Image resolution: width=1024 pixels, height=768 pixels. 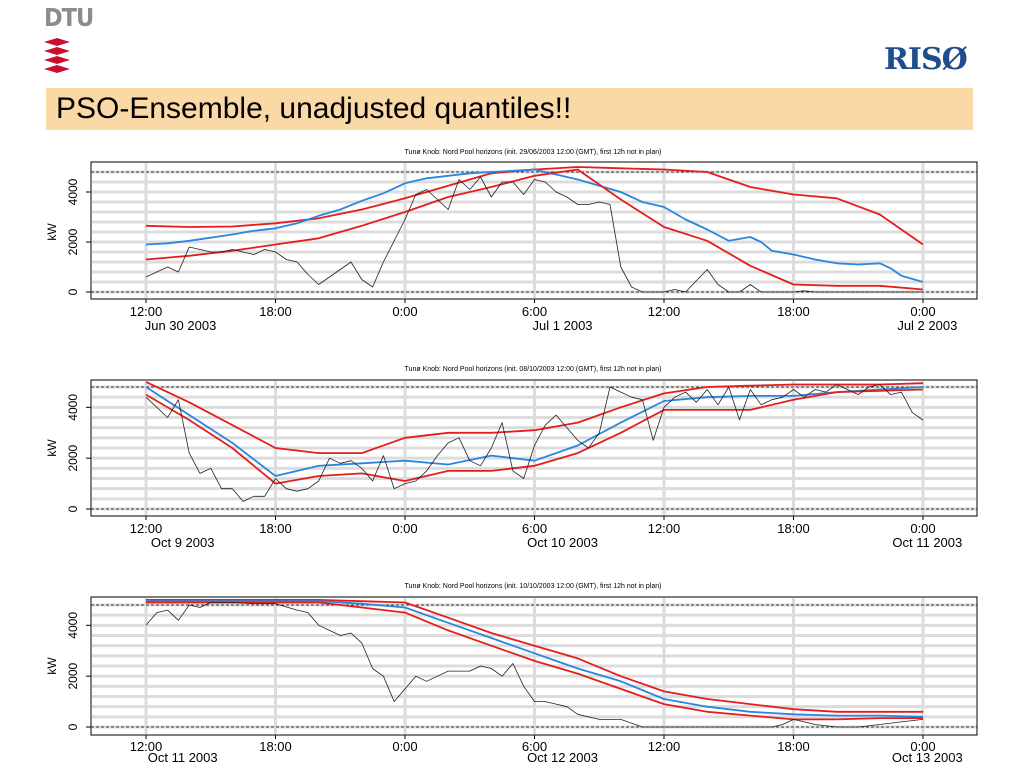 What do you see at coordinates (57, 55) in the screenshot?
I see `dtu-logo-mark` at bounding box center [57, 55].